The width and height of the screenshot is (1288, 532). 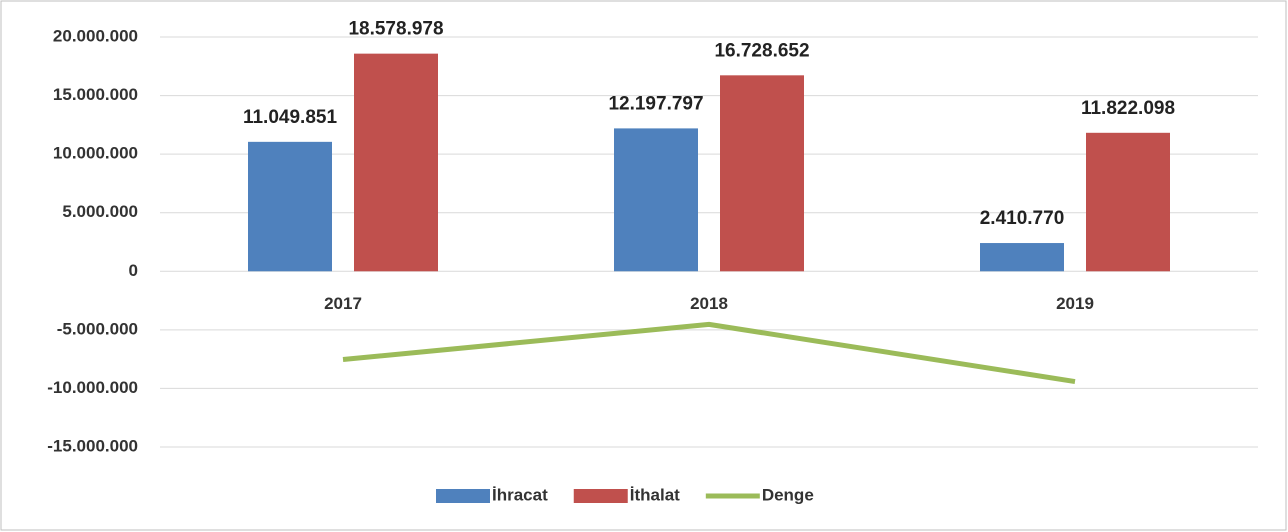 What do you see at coordinates (655, 103) in the screenshot?
I see `value-label: 12.197.797` at bounding box center [655, 103].